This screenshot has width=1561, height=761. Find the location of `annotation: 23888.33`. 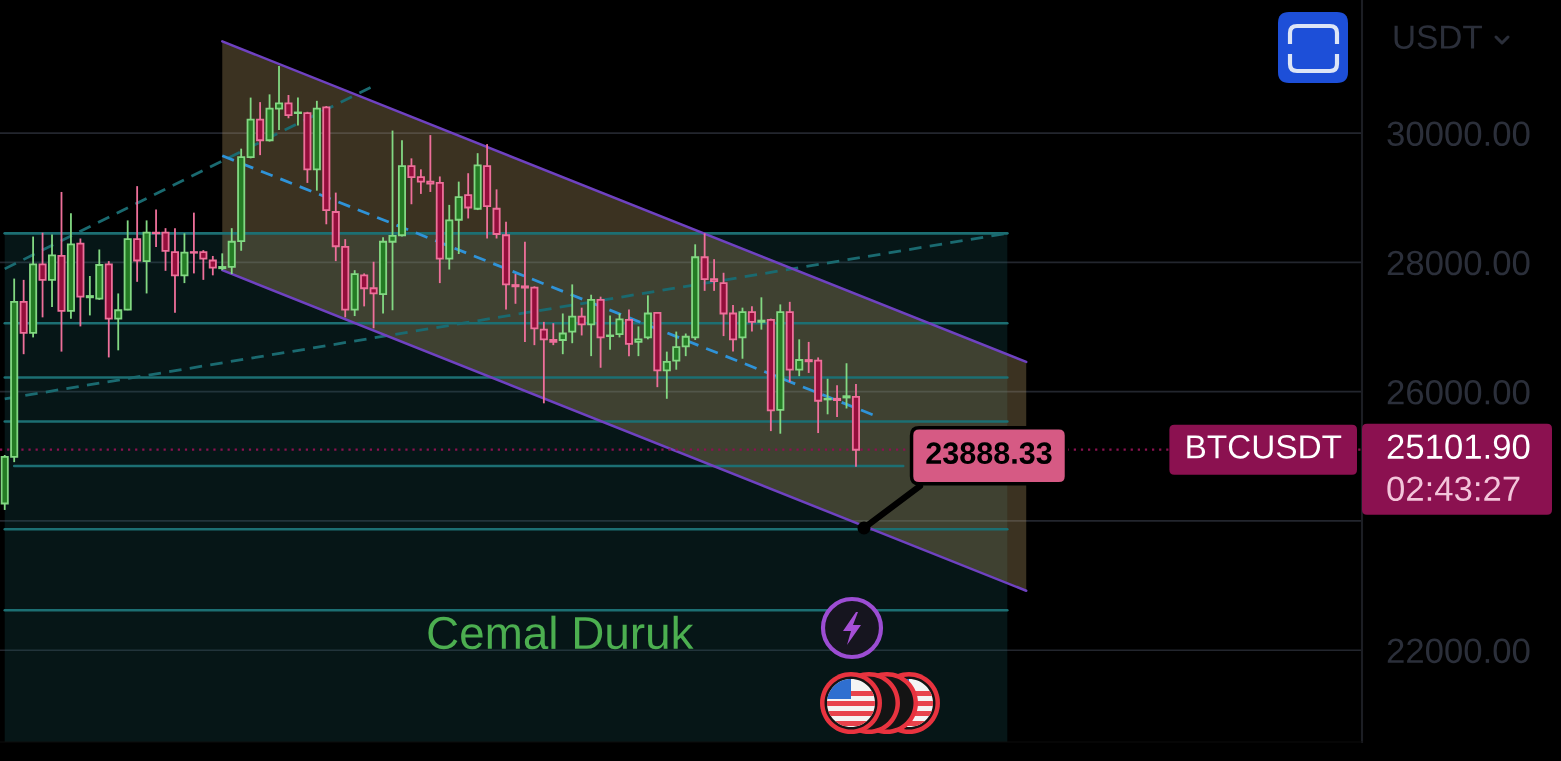

annotation: 23888.33 is located at coordinates (989, 453).